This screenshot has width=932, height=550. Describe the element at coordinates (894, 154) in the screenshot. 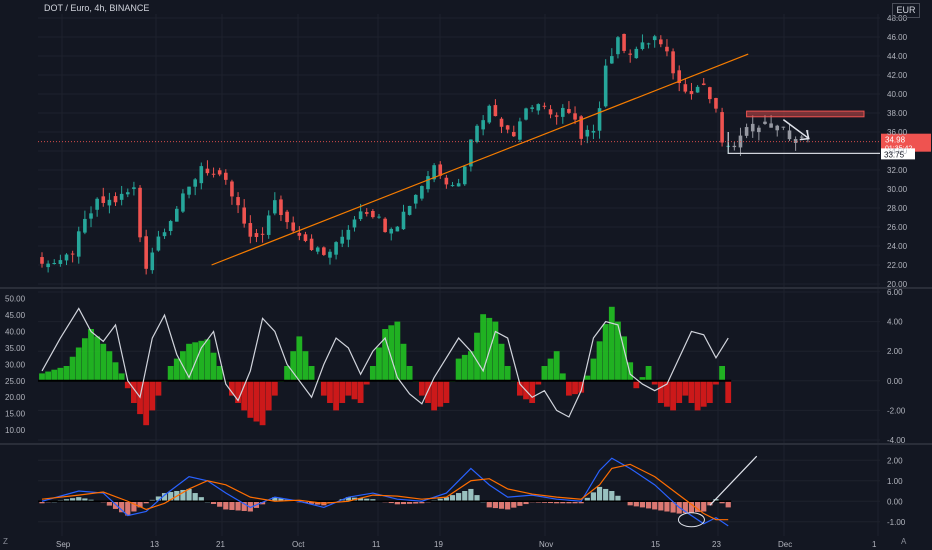

I see `level-label: 33.75` at that location.